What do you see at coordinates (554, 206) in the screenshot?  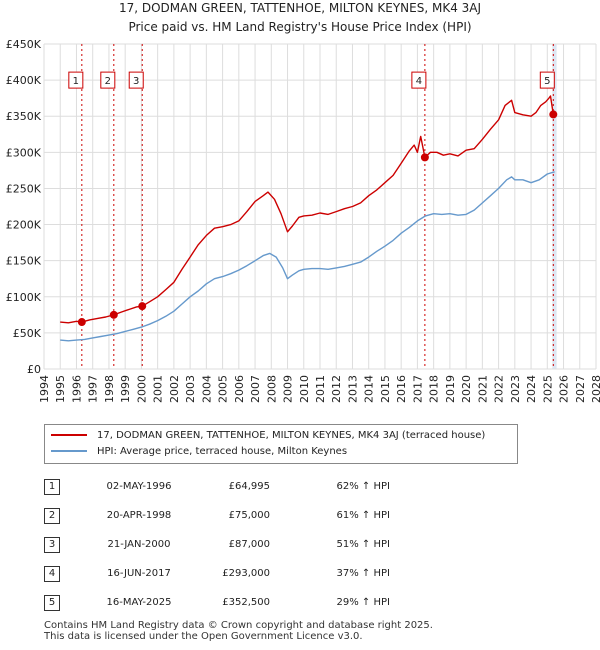 I see `sale-shade-band` at bounding box center [554, 206].